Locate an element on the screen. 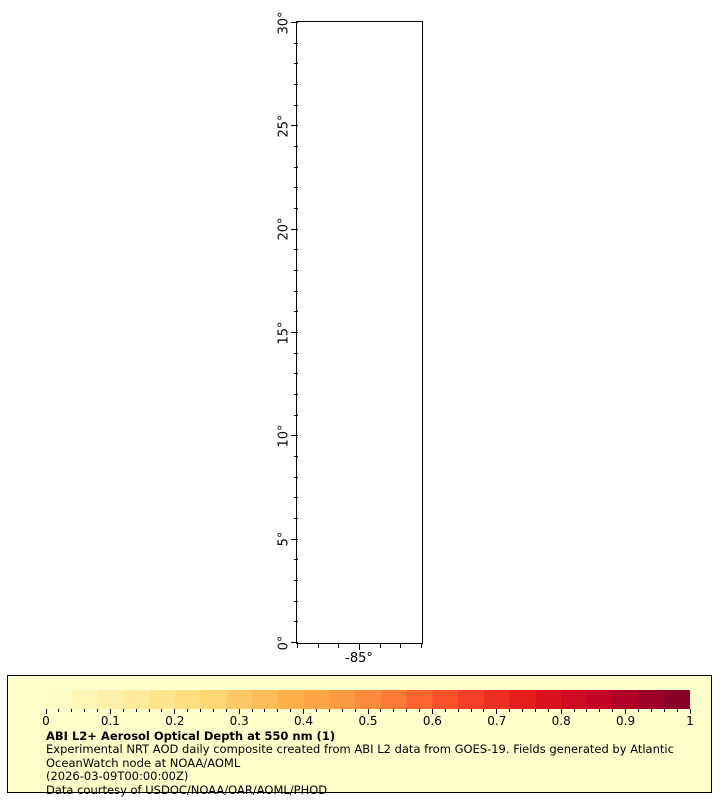 The width and height of the screenshot is (720, 800). colorbar-tick-label: 0.9 is located at coordinates (626, 721).